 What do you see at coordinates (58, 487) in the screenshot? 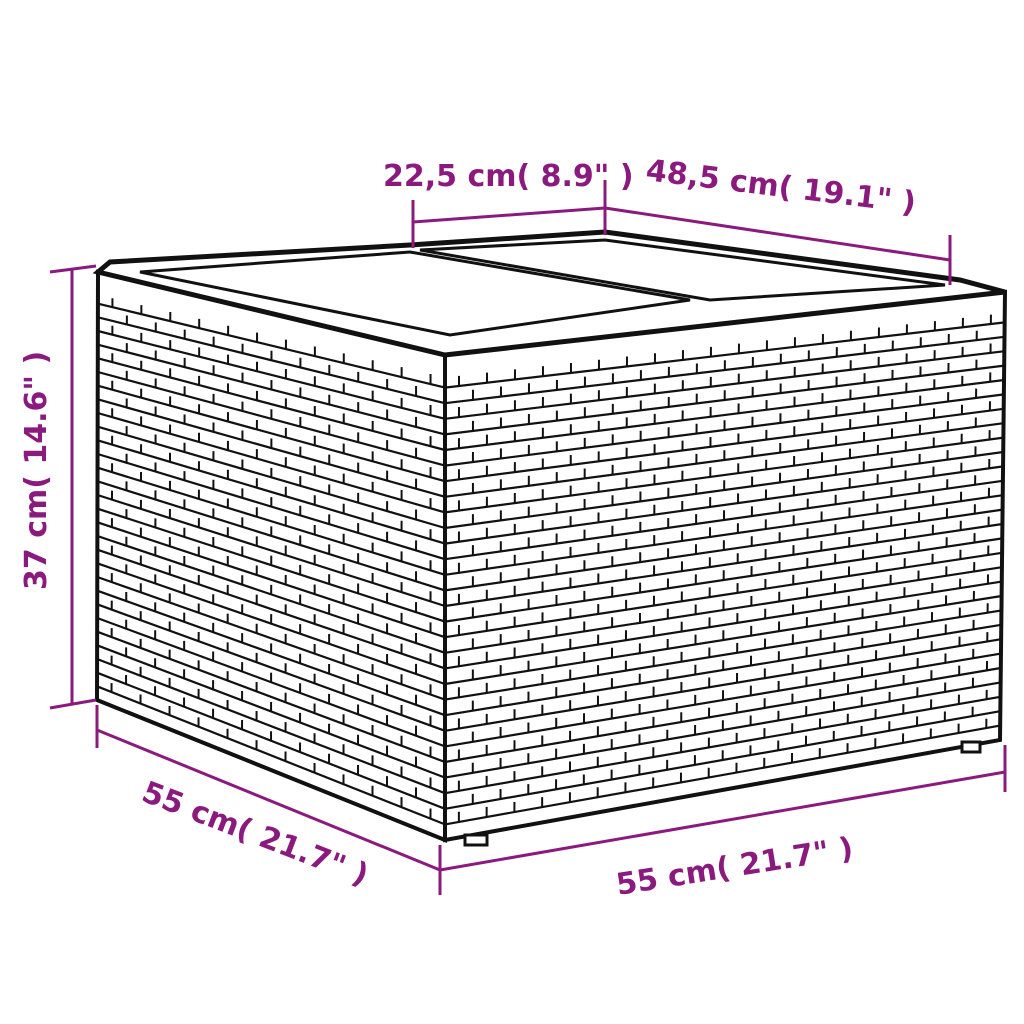
I see `dimension-height: 37 cm( 14.6" )` at bounding box center [58, 487].